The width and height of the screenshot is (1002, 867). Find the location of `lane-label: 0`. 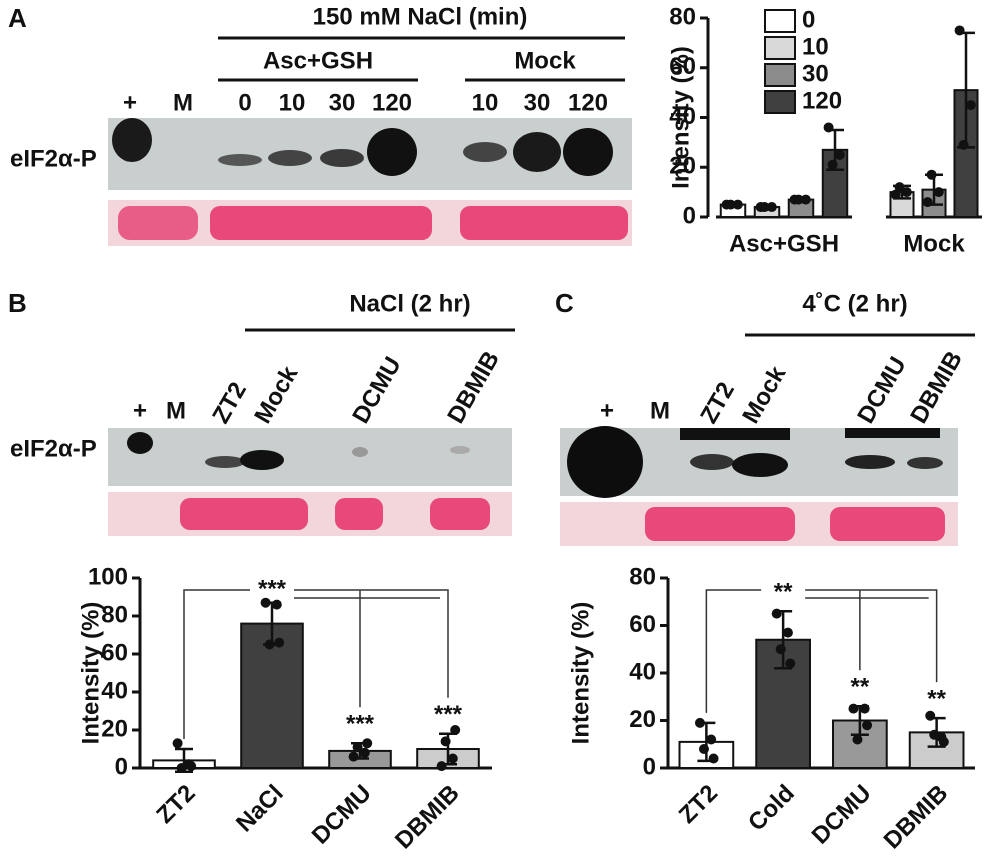

lane-label: 0 is located at coordinates (244, 102).